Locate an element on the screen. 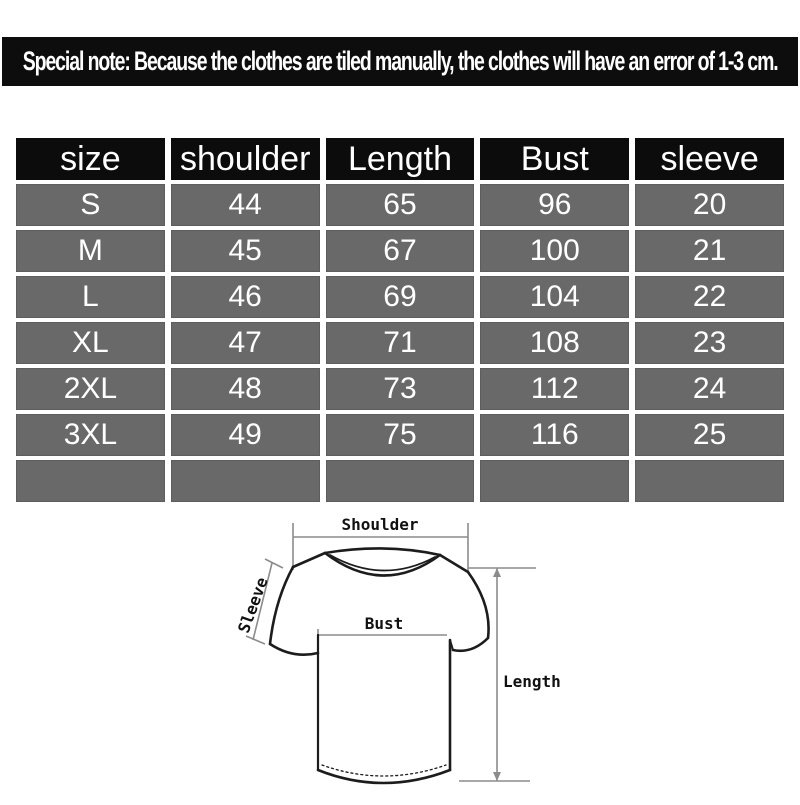 The height and width of the screenshot is (805, 800). size-table-cell: XL is located at coordinates (90, 343).